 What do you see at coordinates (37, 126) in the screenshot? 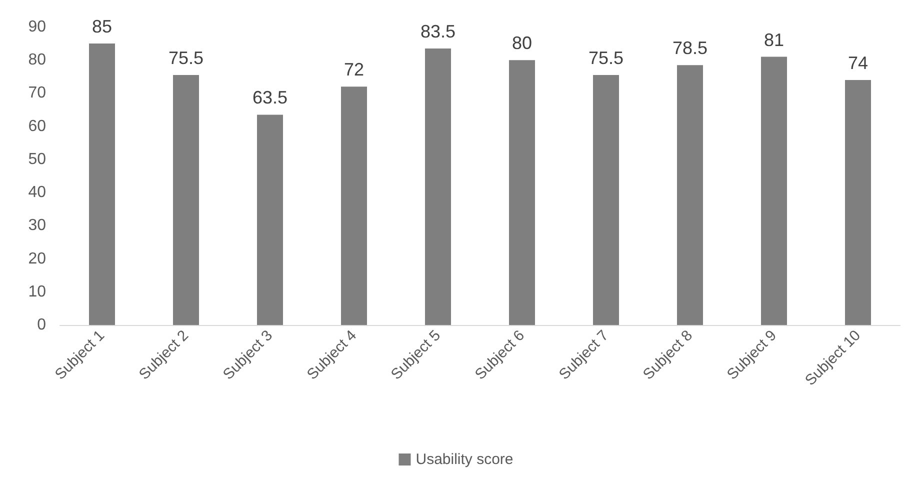
I see `y-tick-label: 60` at bounding box center [37, 126].